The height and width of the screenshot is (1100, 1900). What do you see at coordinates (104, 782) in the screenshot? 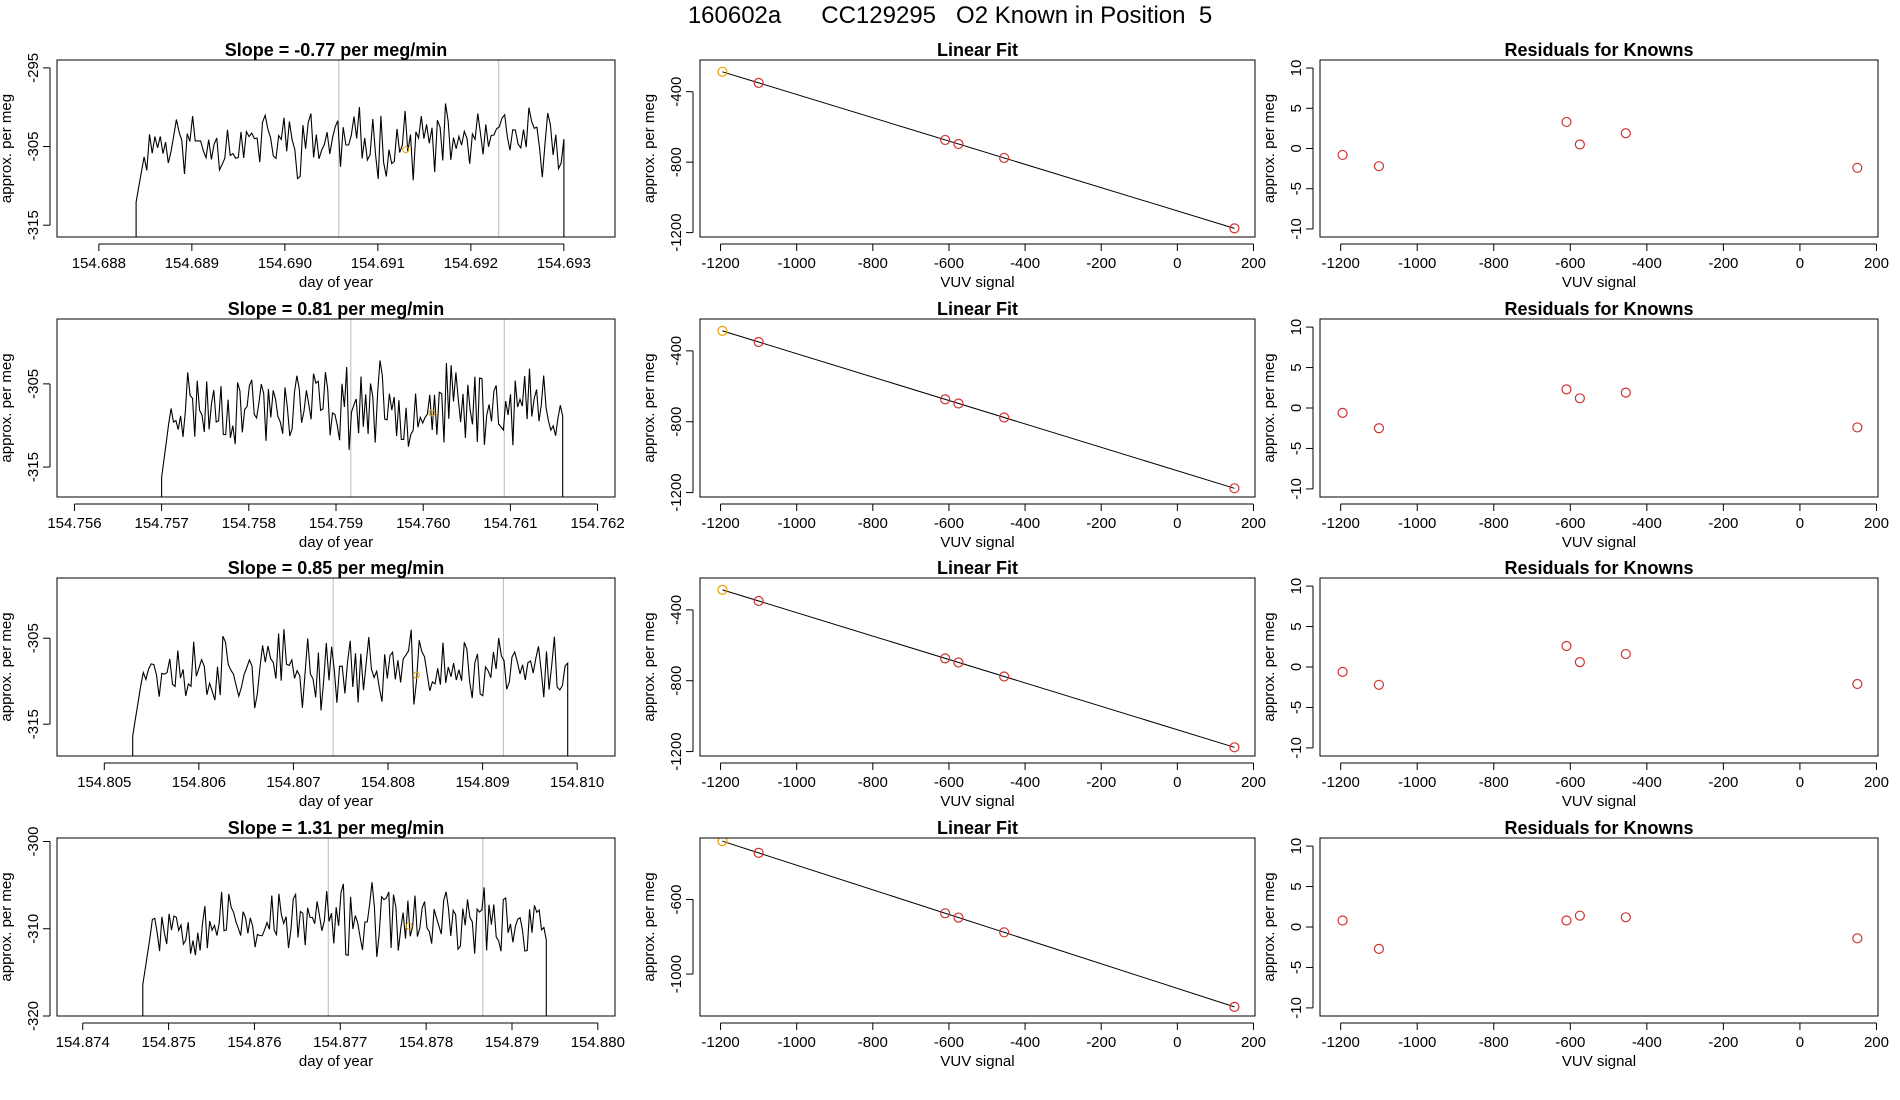
I see `x-tick-label: 154.805` at bounding box center [104, 782].